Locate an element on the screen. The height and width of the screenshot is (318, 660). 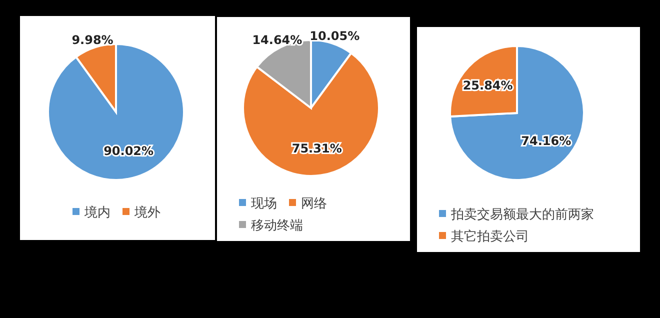
data-label: 25.84% is located at coordinates (487, 85).